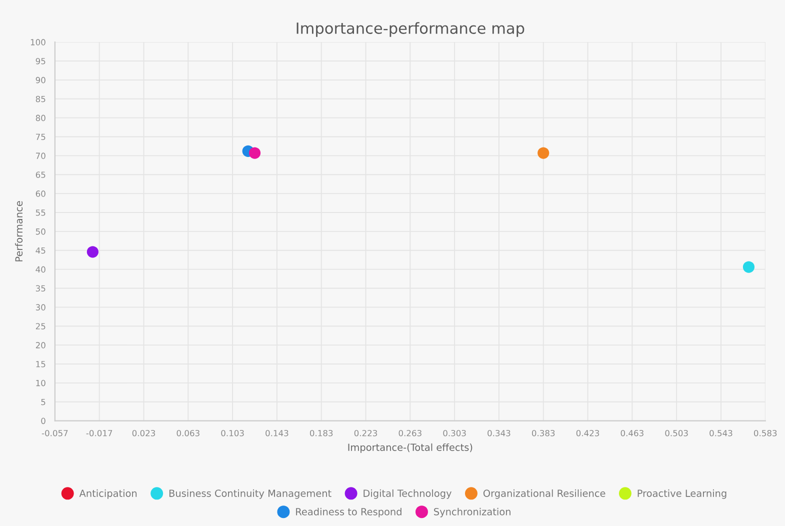 This screenshot has width=785, height=526. What do you see at coordinates (410, 448) in the screenshot?
I see `x-axis-title: Importance-(Total effects)` at bounding box center [410, 448].